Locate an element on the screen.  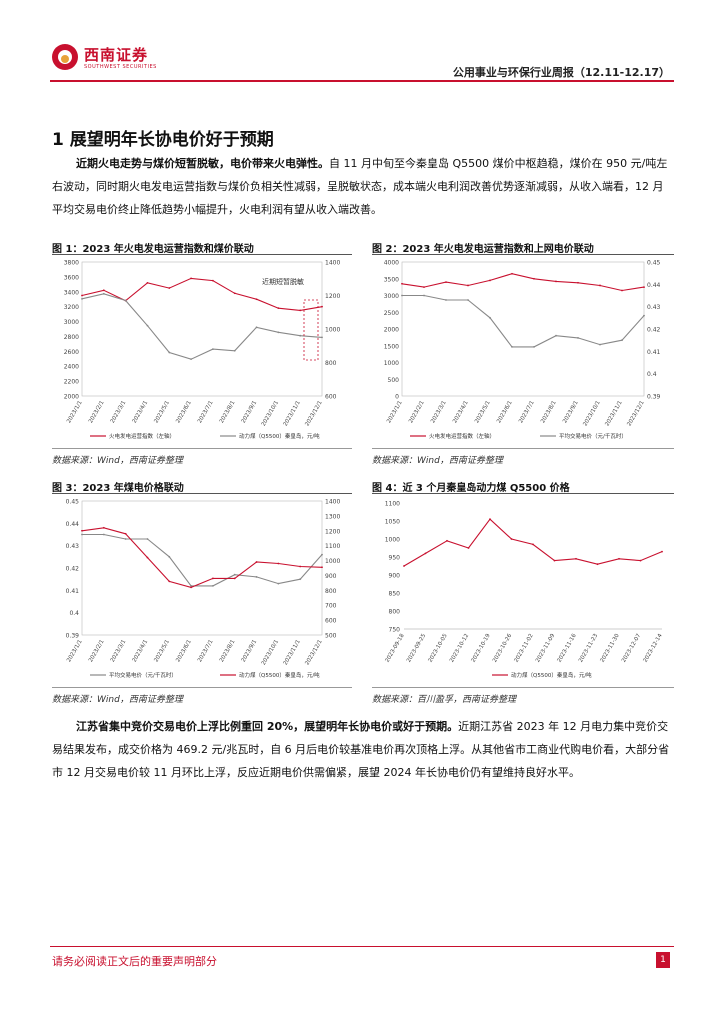
header-rule is located at coordinates (362, 81).